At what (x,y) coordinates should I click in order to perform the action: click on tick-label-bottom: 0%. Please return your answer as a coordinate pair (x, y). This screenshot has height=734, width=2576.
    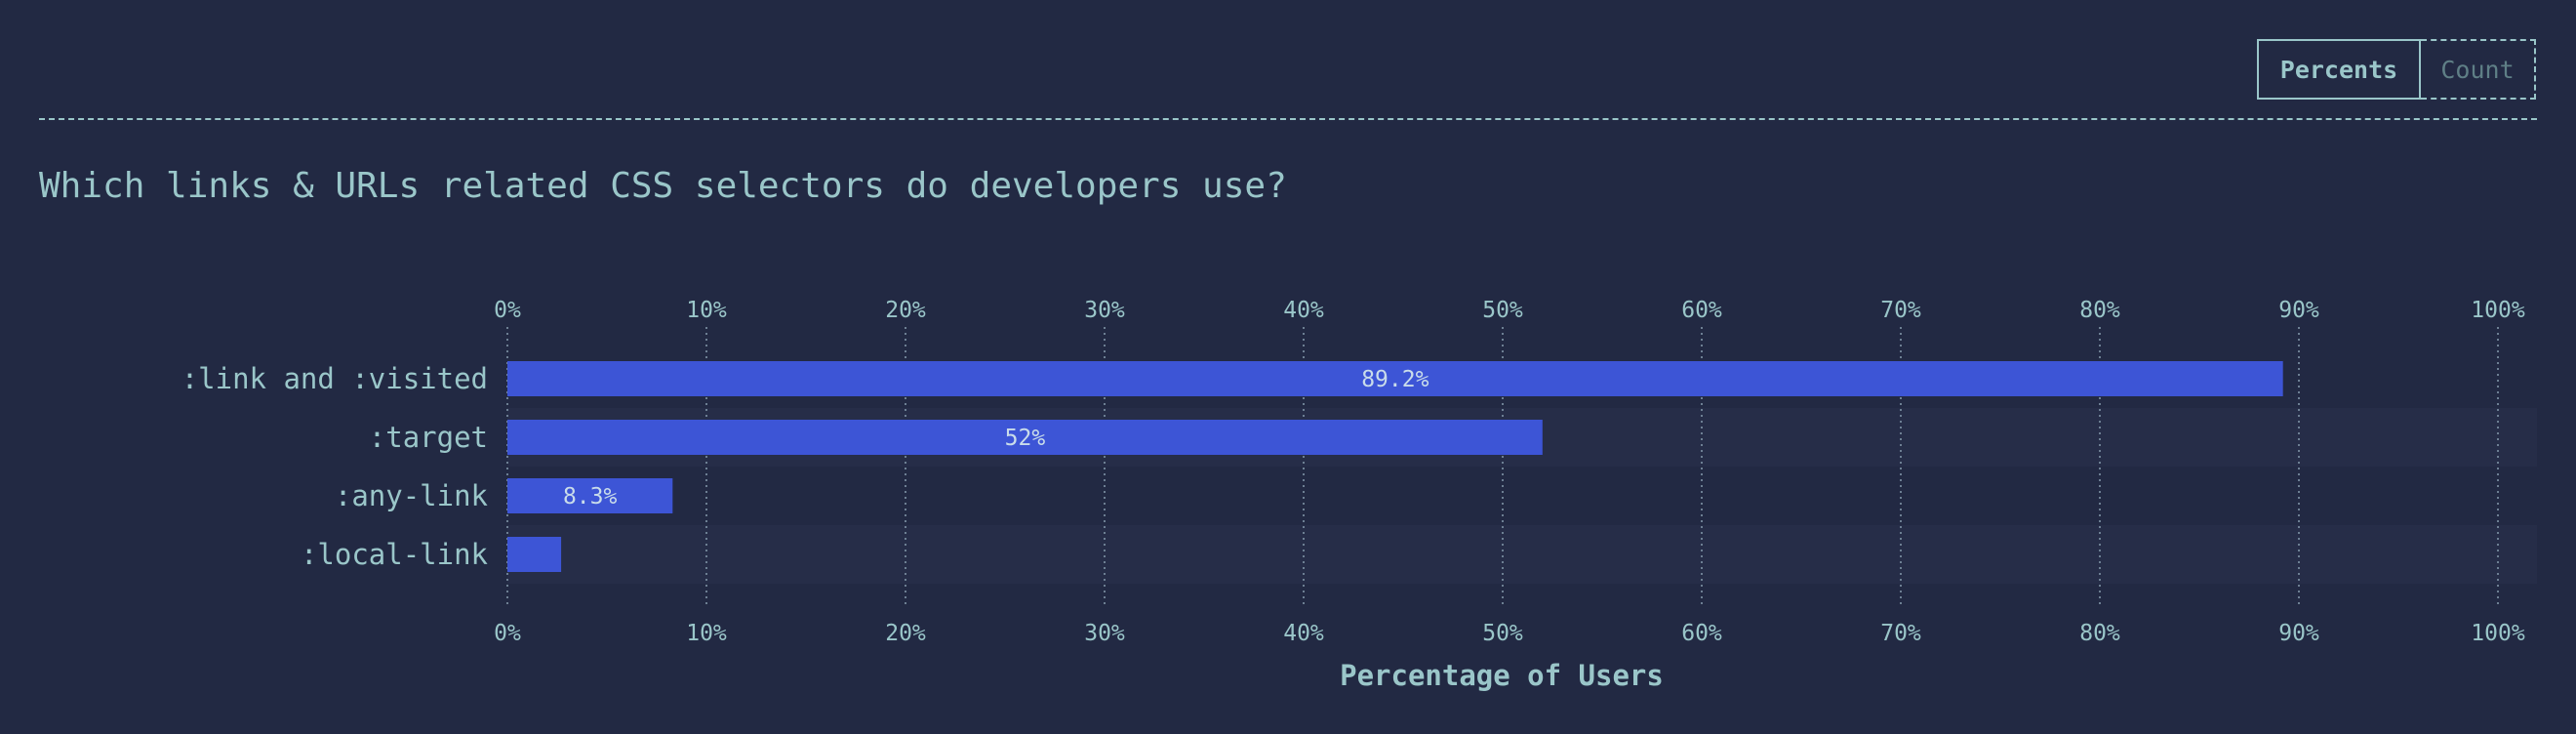
    Looking at the image, I should click on (508, 633).